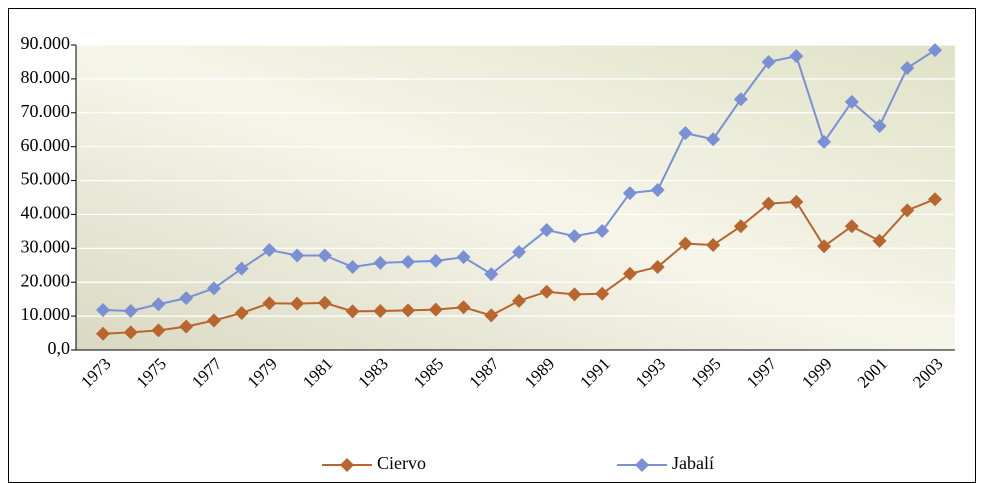 The height and width of the screenshot is (483, 984). I want to click on y-tick-label: 80.000, so click(46, 77).